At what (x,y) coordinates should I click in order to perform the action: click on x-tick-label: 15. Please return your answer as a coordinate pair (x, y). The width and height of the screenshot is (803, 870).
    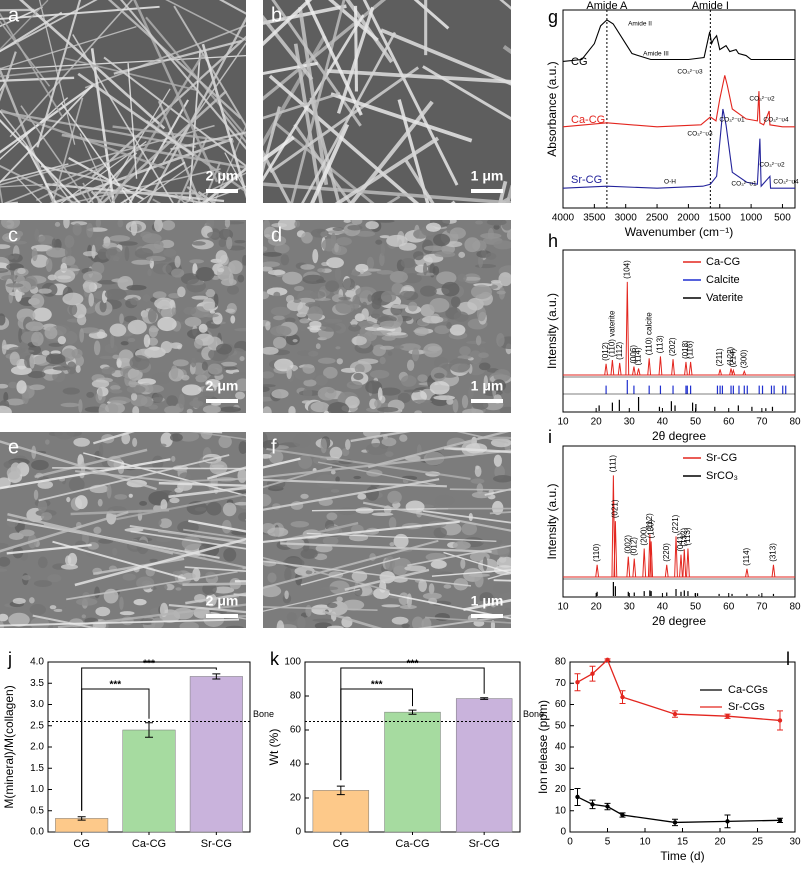
    Looking at the image, I should click on (683, 842).